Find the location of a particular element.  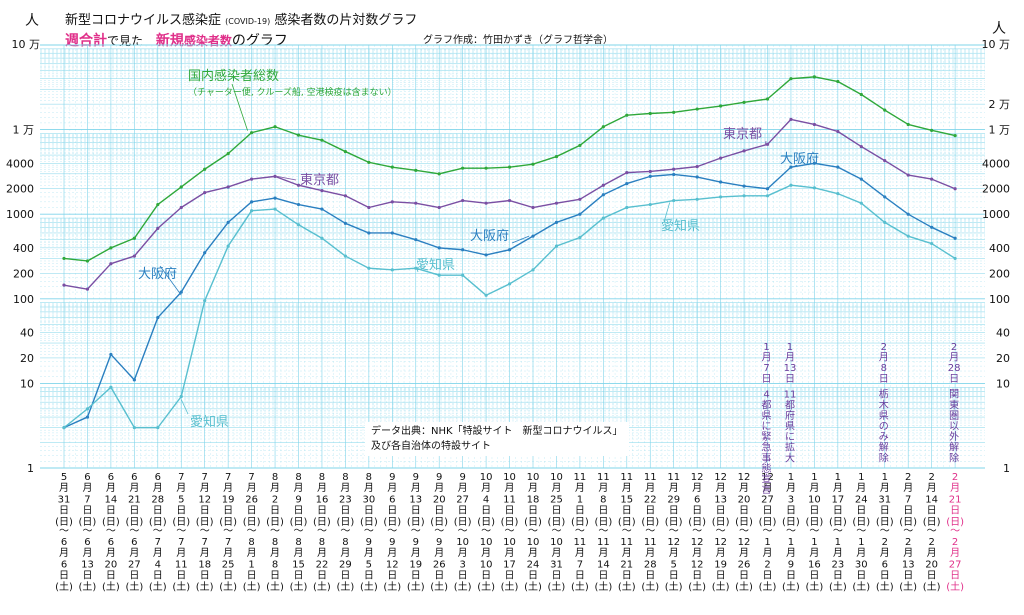

x-tick-label: 3 is located at coordinates (462, 564).